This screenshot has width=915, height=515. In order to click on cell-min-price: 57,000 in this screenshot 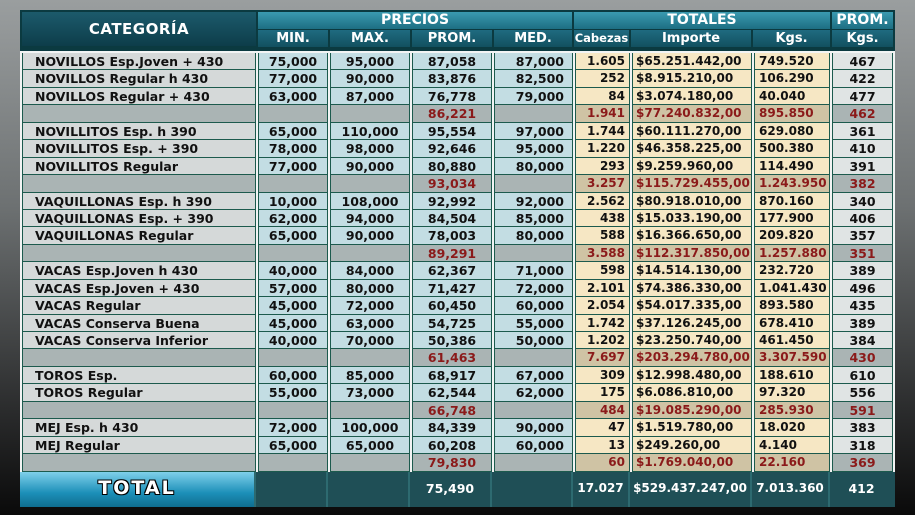, I will do `click(293, 288)`.